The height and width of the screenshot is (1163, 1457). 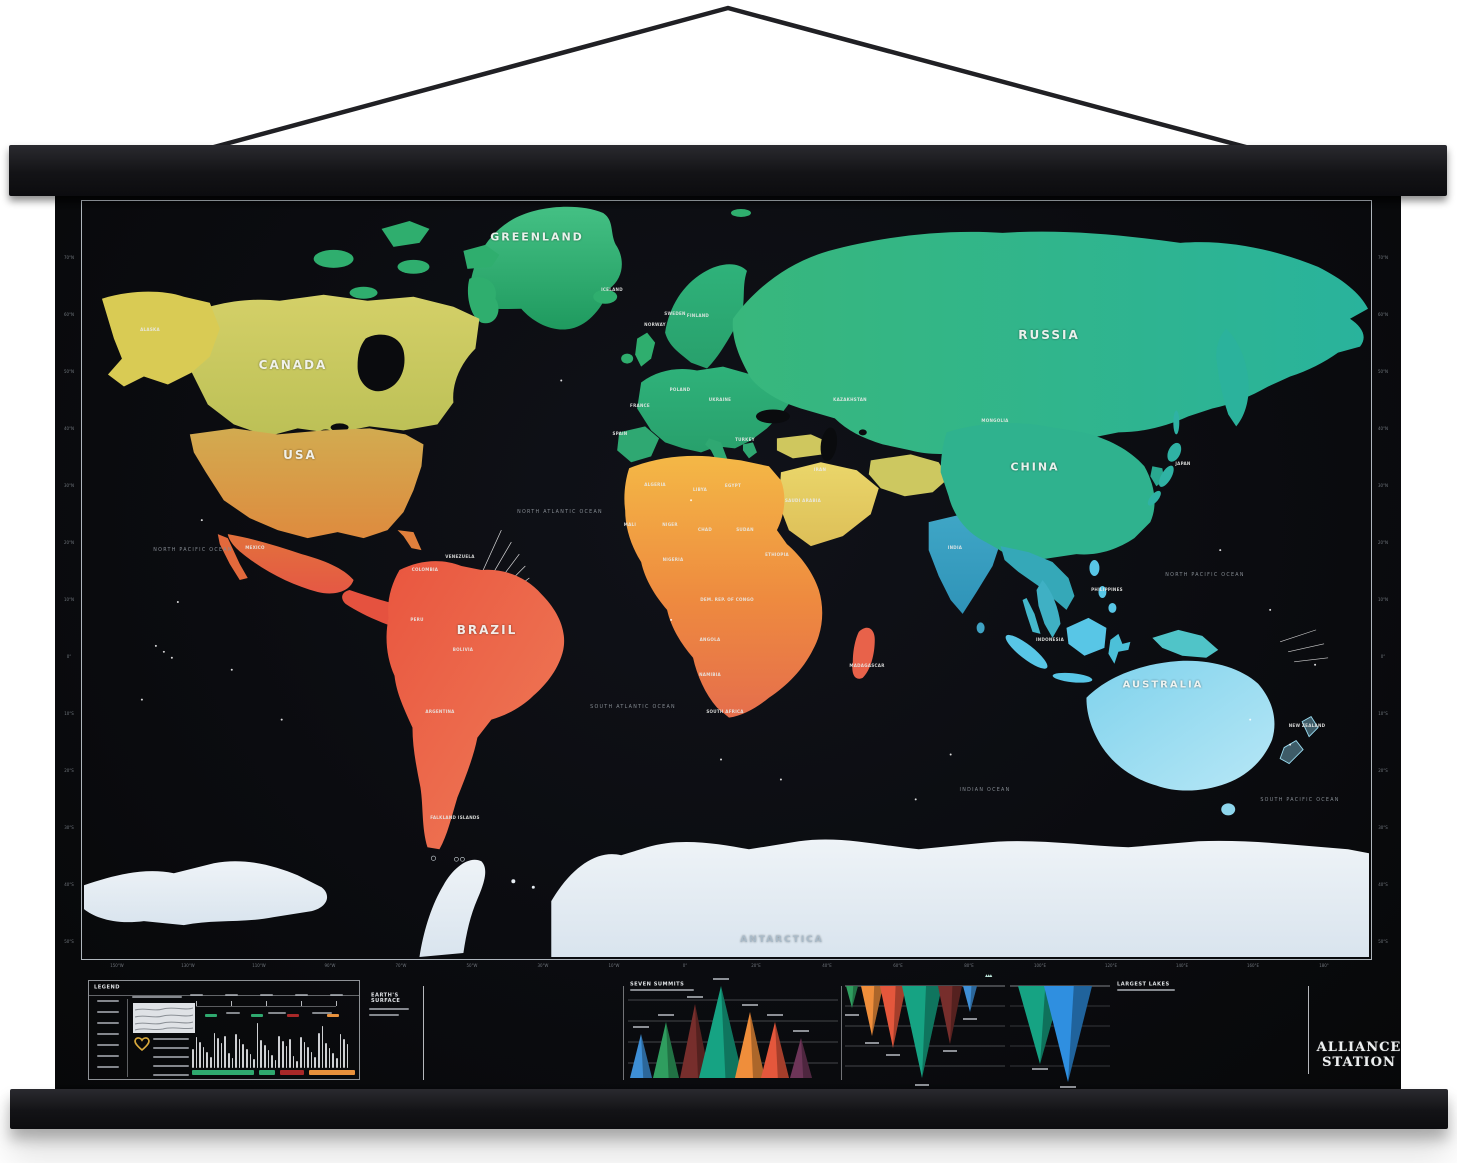 I want to click on antarctica-shapes, so click(x=726, y=898).